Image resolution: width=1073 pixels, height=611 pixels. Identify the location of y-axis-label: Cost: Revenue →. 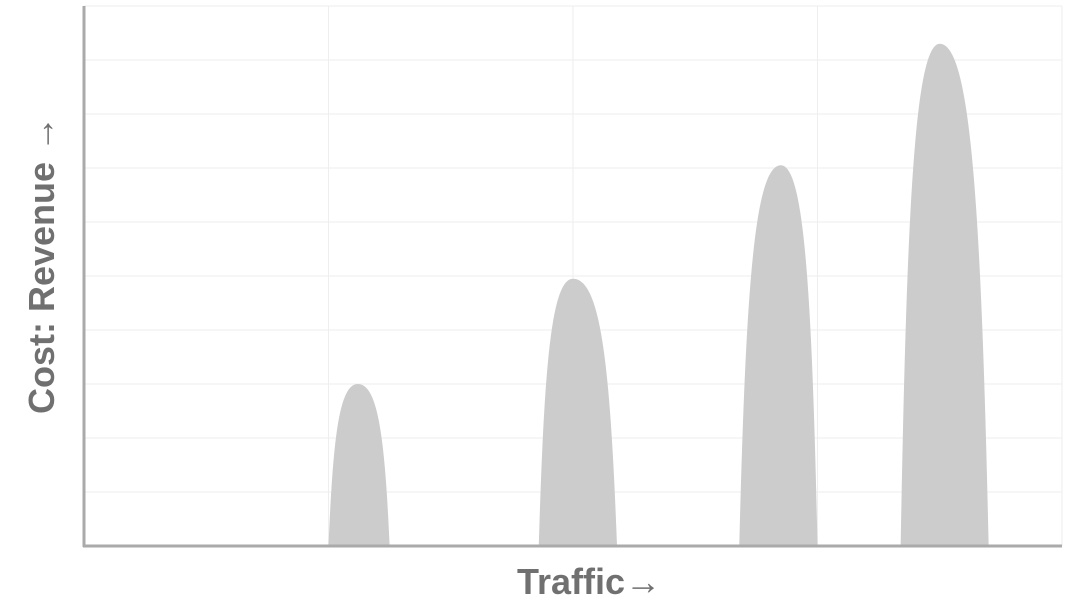
(41, 265).